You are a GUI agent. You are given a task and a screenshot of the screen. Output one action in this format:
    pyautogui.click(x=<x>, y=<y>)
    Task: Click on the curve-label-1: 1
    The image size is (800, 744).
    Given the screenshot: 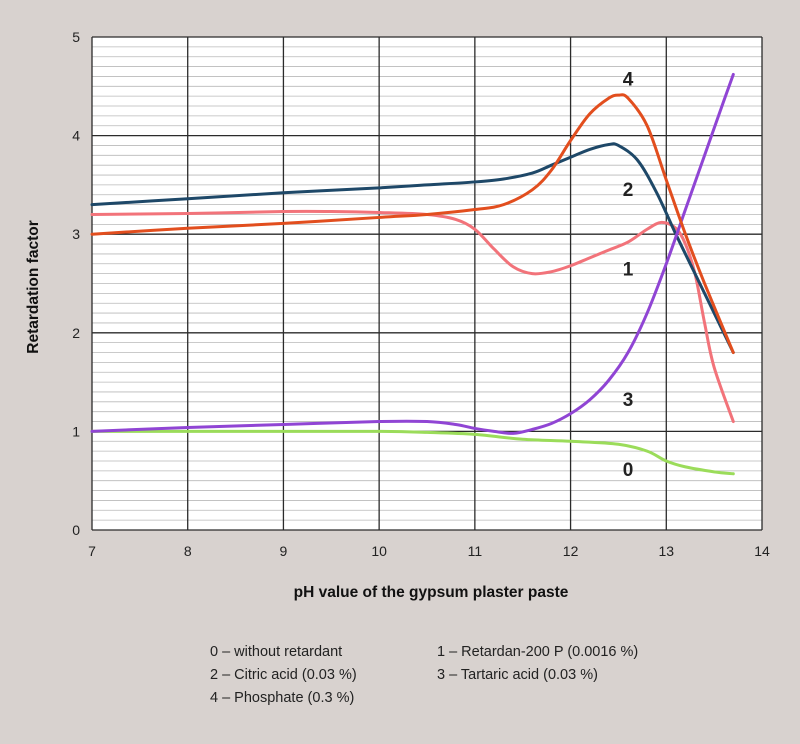 What is the action you would take?
    pyautogui.click(x=628, y=270)
    